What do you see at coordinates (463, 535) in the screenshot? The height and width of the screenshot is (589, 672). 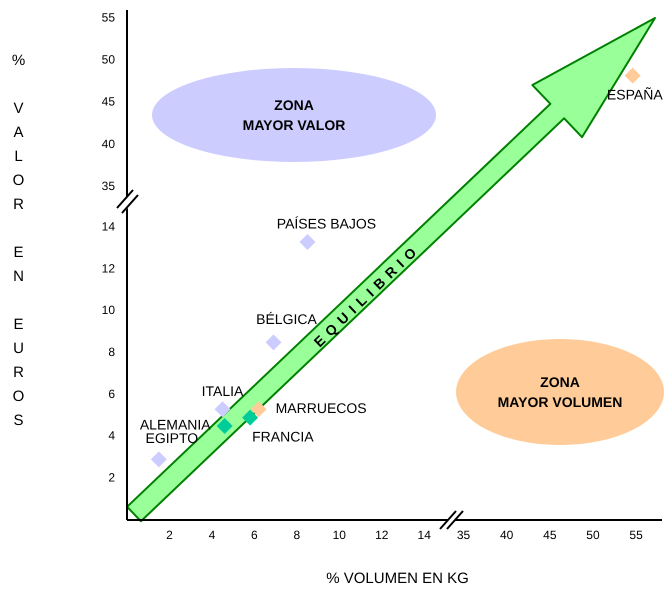 I see `x-tick-label: 35` at bounding box center [463, 535].